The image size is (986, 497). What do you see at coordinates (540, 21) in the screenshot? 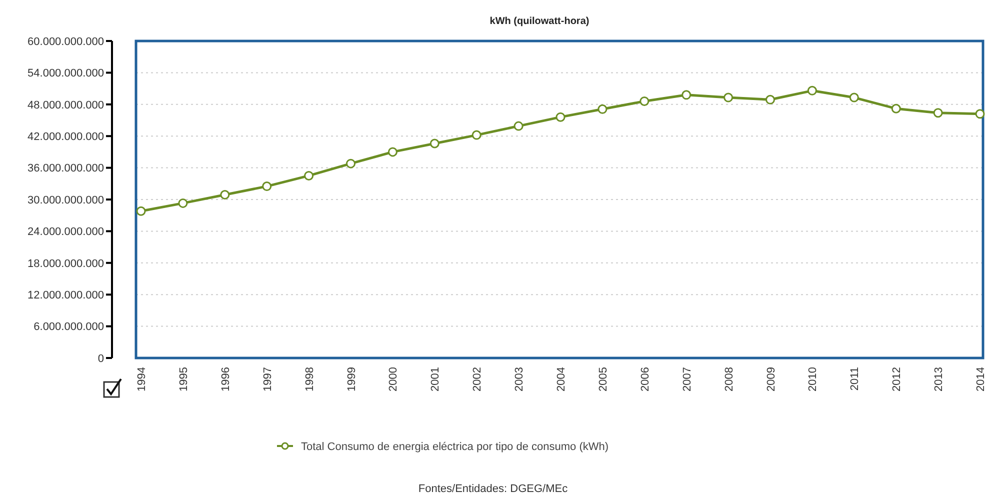
I see `chart-title: kWh (quilowatt-hora)` at bounding box center [540, 21].